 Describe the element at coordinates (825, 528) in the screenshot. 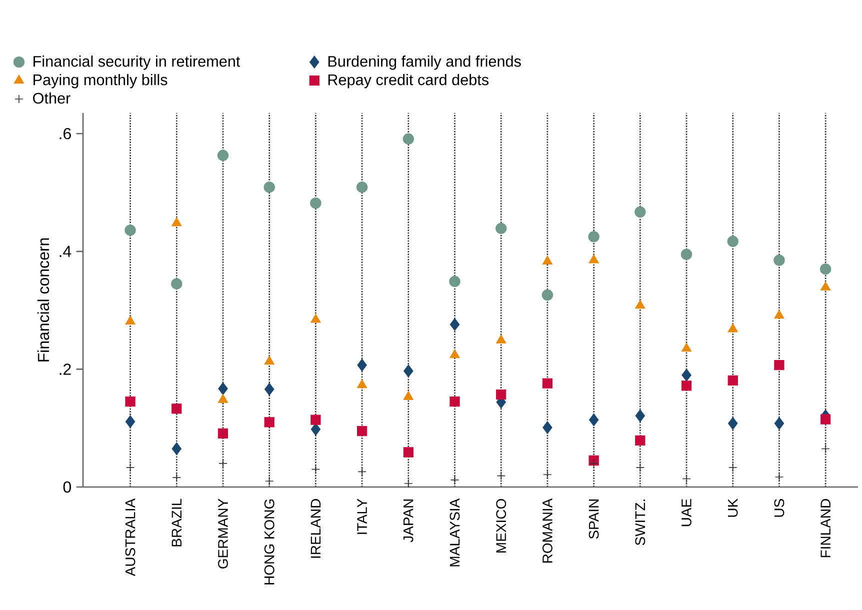

I see `x-tick-label: FINLAND` at that location.